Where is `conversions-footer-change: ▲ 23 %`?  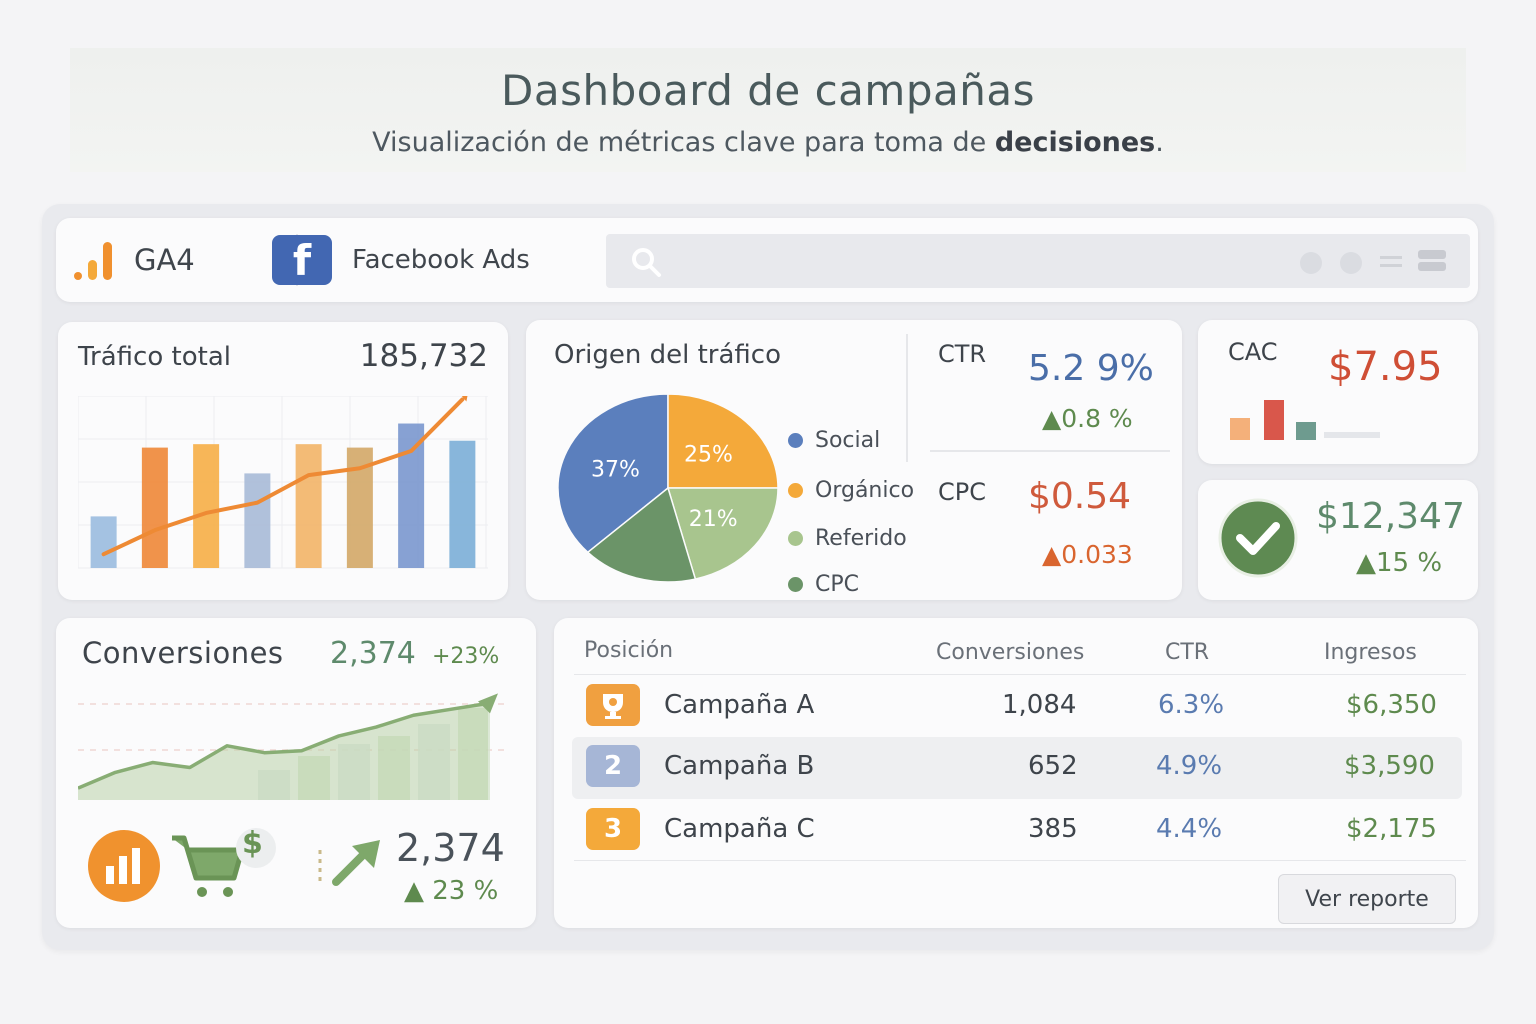
conversions-footer-change: ▲ 23 % is located at coordinates (451, 891).